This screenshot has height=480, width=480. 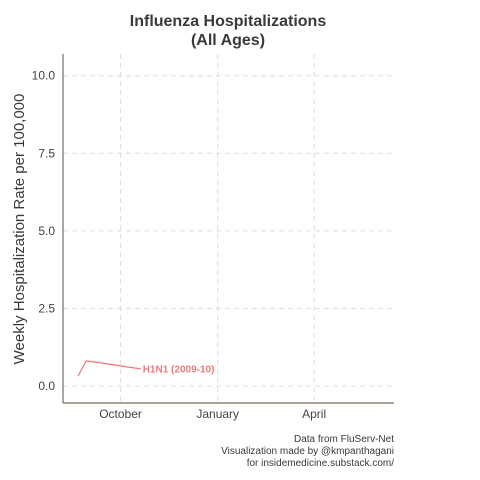 What do you see at coordinates (217, 414) in the screenshot?
I see `x-tick-label: January` at bounding box center [217, 414].